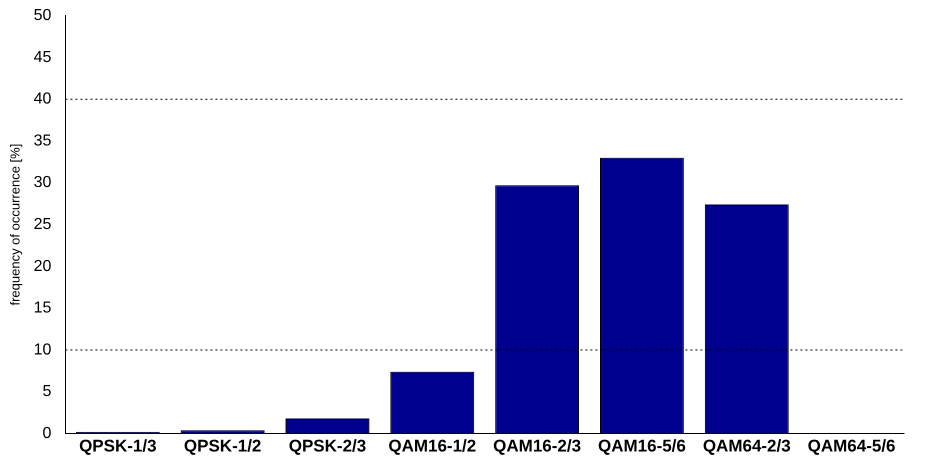 This screenshot has width=944, height=464. What do you see at coordinates (852, 446) in the screenshot?
I see `x-tick-label: QAM64-5/6` at bounding box center [852, 446].